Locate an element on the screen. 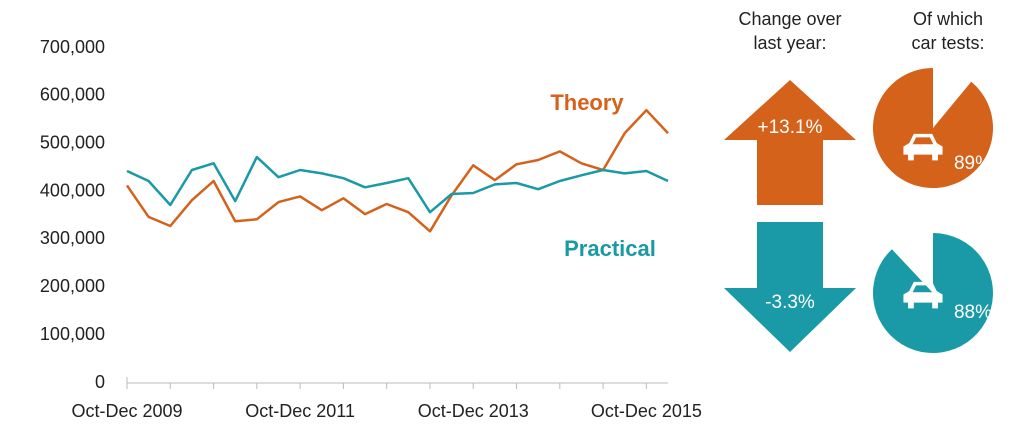 The image size is (1025, 426). share-label: 89% is located at coordinates (973, 163).